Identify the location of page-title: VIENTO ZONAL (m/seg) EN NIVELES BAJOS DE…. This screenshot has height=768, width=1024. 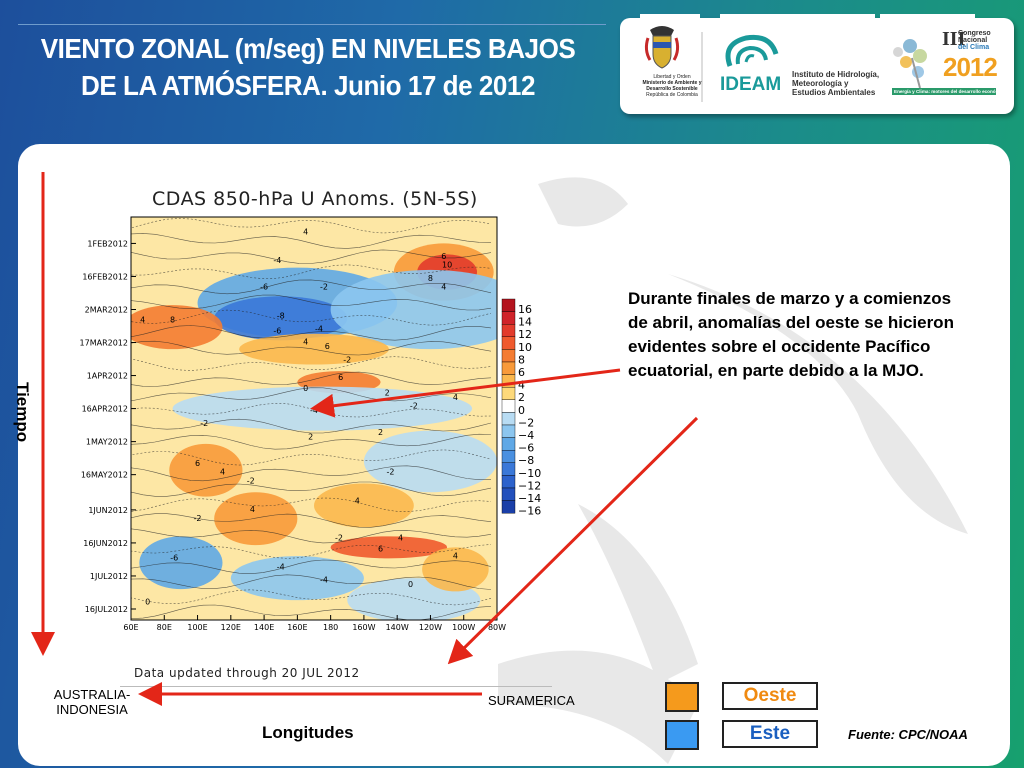
(308, 67).